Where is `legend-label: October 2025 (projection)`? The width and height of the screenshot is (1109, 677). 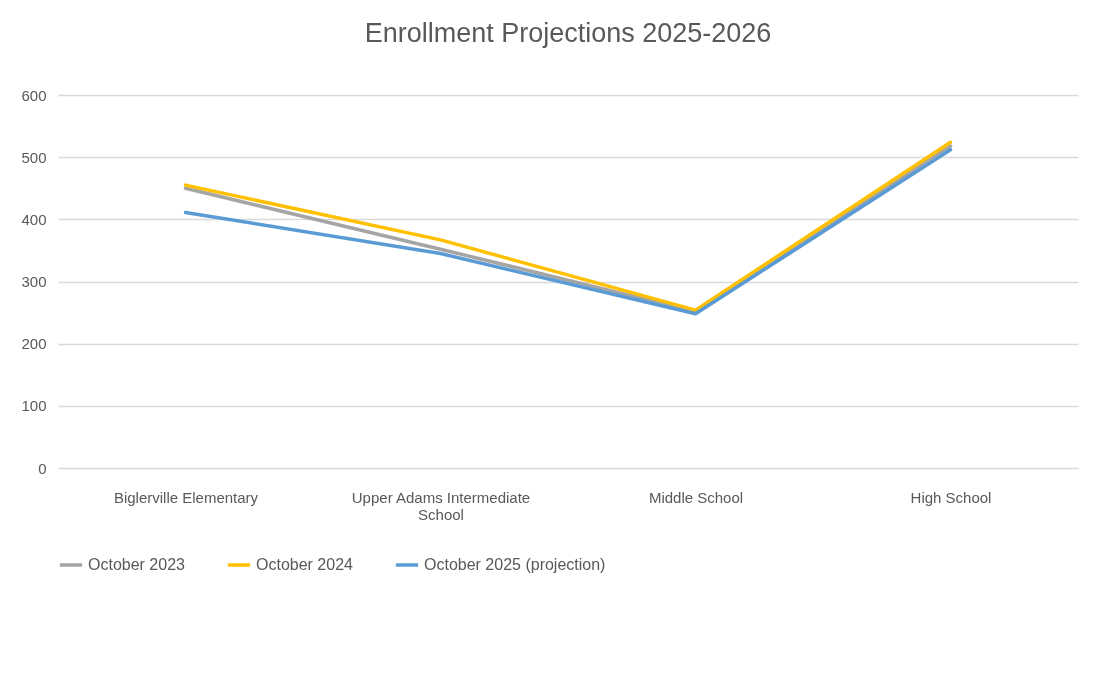 legend-label: October 2025 (projection) is located at coordinates (515, 564).